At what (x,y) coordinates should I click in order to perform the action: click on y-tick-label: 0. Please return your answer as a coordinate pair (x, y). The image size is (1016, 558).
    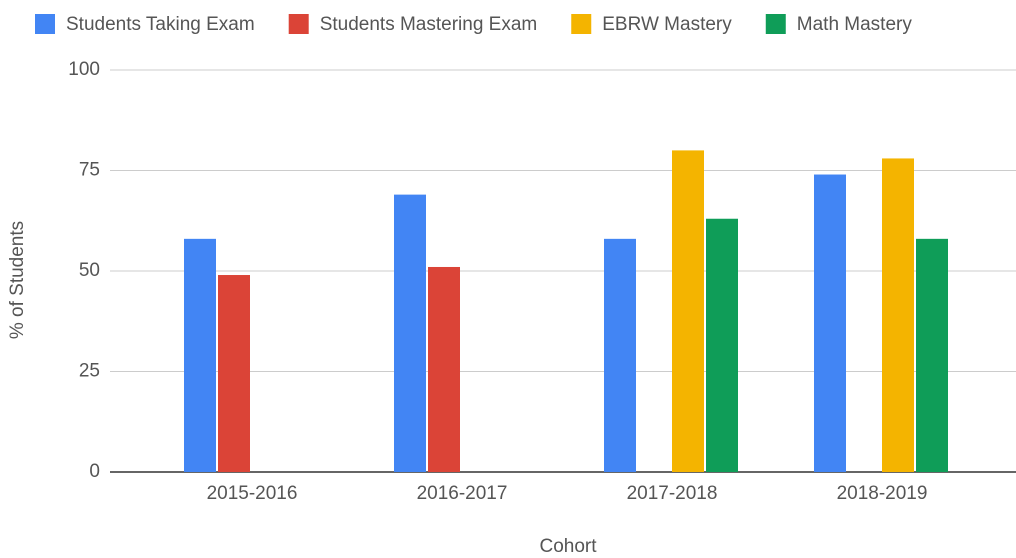
    Looking at the image, I should click on (94, 471).